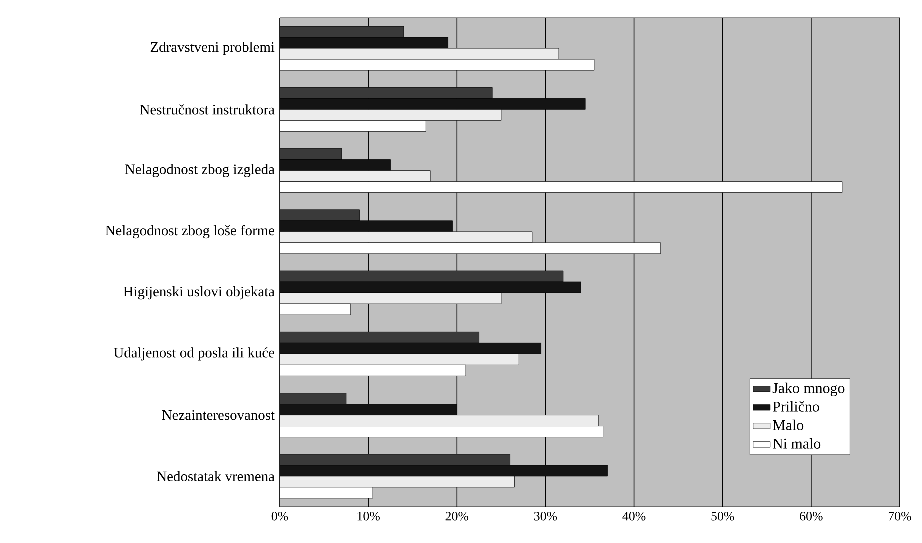 The image size is (922, 543). Describe the element at coordinates (900, 516) in the screenshot. I see `x-tick-label: 70%` at that location.